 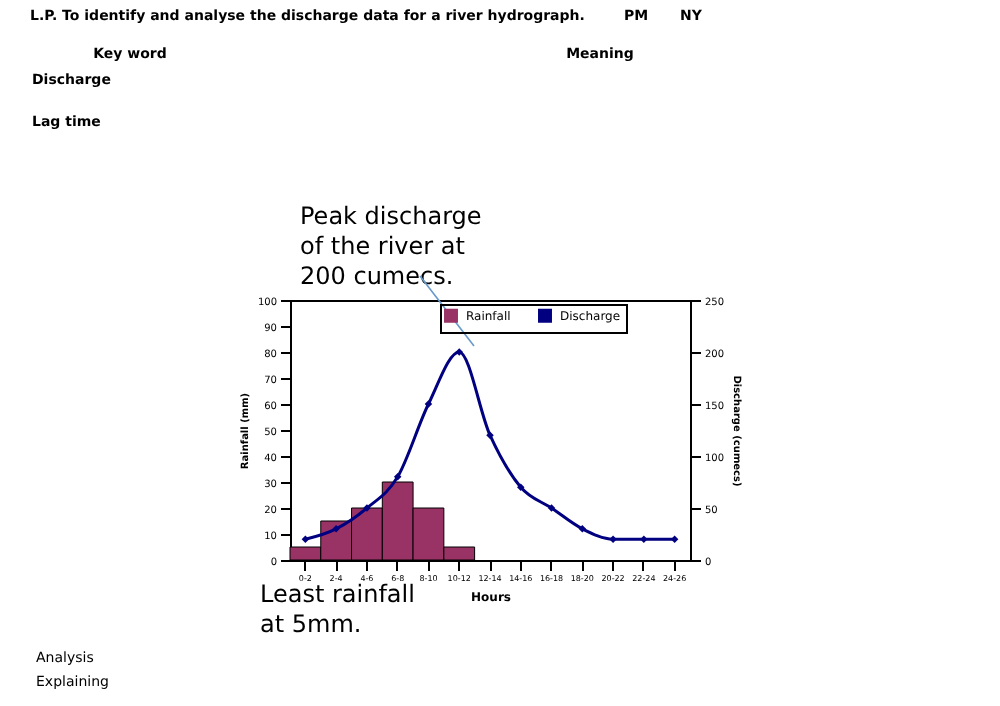 What do you see at coordinates (391, 246) in the screenshot?
I see `text: Peak discharge of the river at 200 cumecs.` at bounding box center [391, 246].